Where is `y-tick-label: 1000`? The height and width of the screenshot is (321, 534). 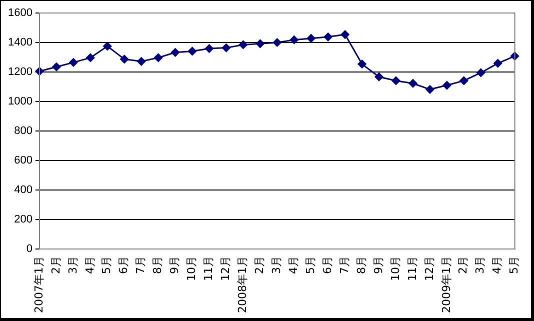 y-tick-label: 1000 is located at coordinates (20, 102).